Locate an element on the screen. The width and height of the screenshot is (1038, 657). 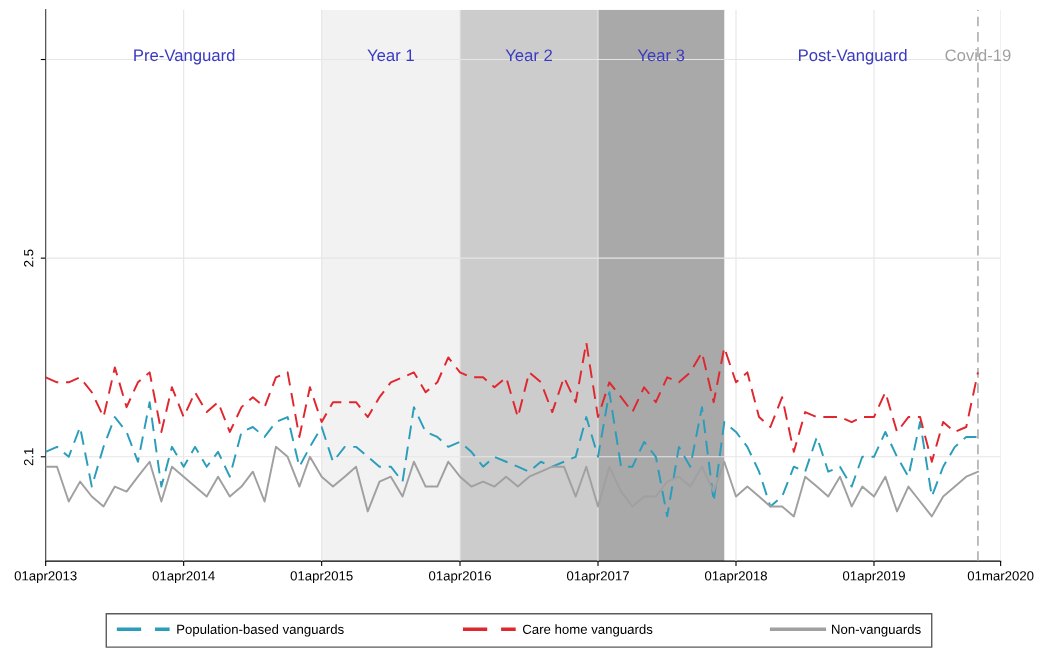
annotation: Post-Vanguard is located at coordinates (853, 56).